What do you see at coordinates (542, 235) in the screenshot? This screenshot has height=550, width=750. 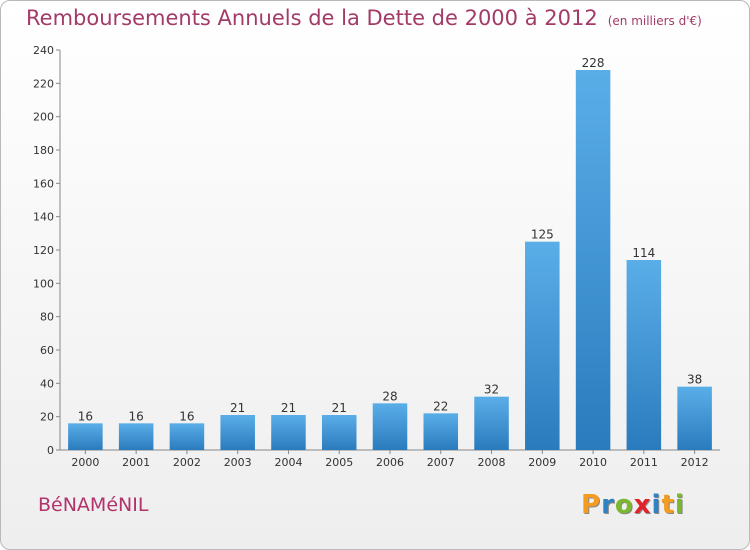 I see `data-label: 125` at bounding box center [542, 235].